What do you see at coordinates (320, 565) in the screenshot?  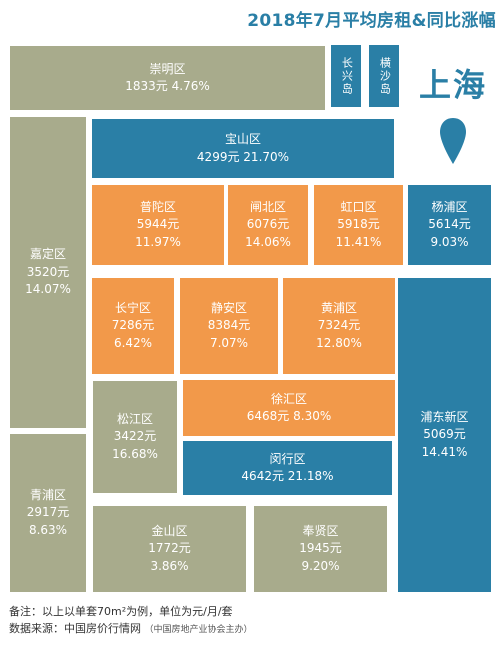 I see `district-yoy: 9.20%` at bounding box center [320, 565].